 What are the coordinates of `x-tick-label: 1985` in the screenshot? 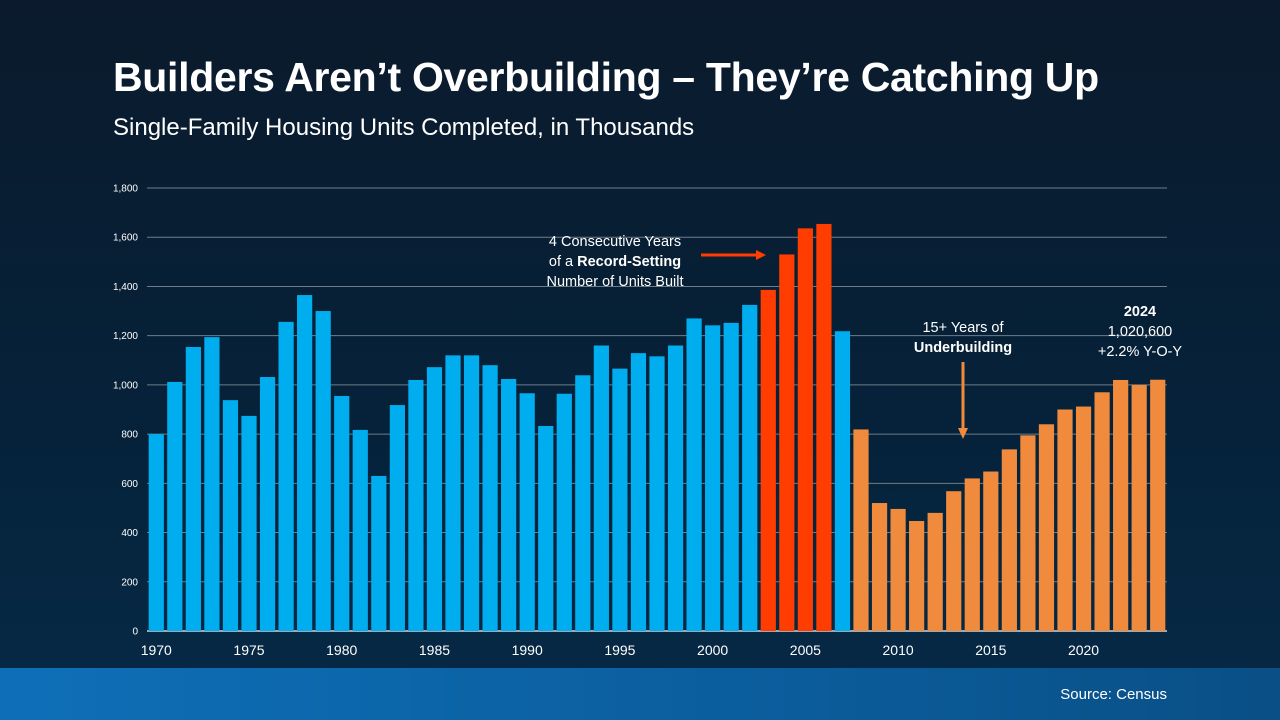 It's located at (434, 650).